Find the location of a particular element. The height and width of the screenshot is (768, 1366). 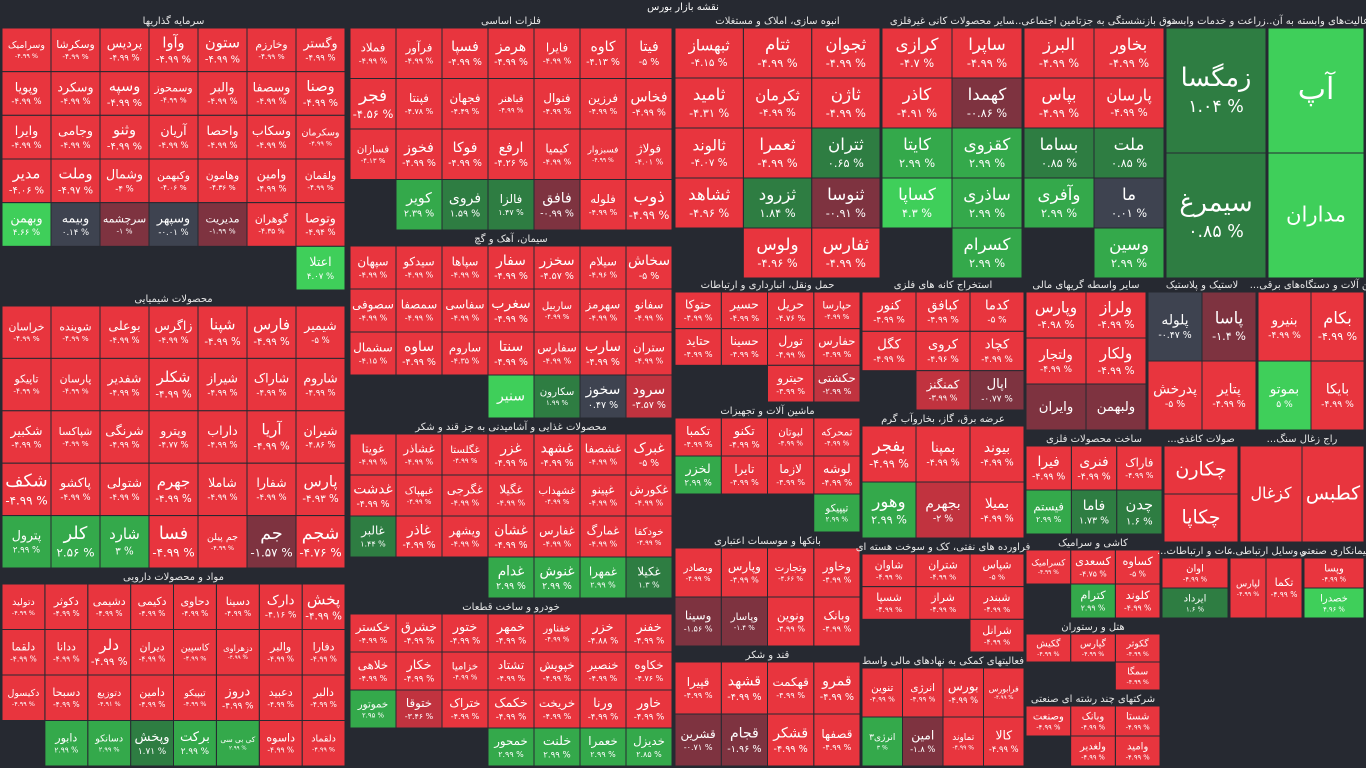

tile-change: ۲.۹۵ % is located at coordinates (373, 716).